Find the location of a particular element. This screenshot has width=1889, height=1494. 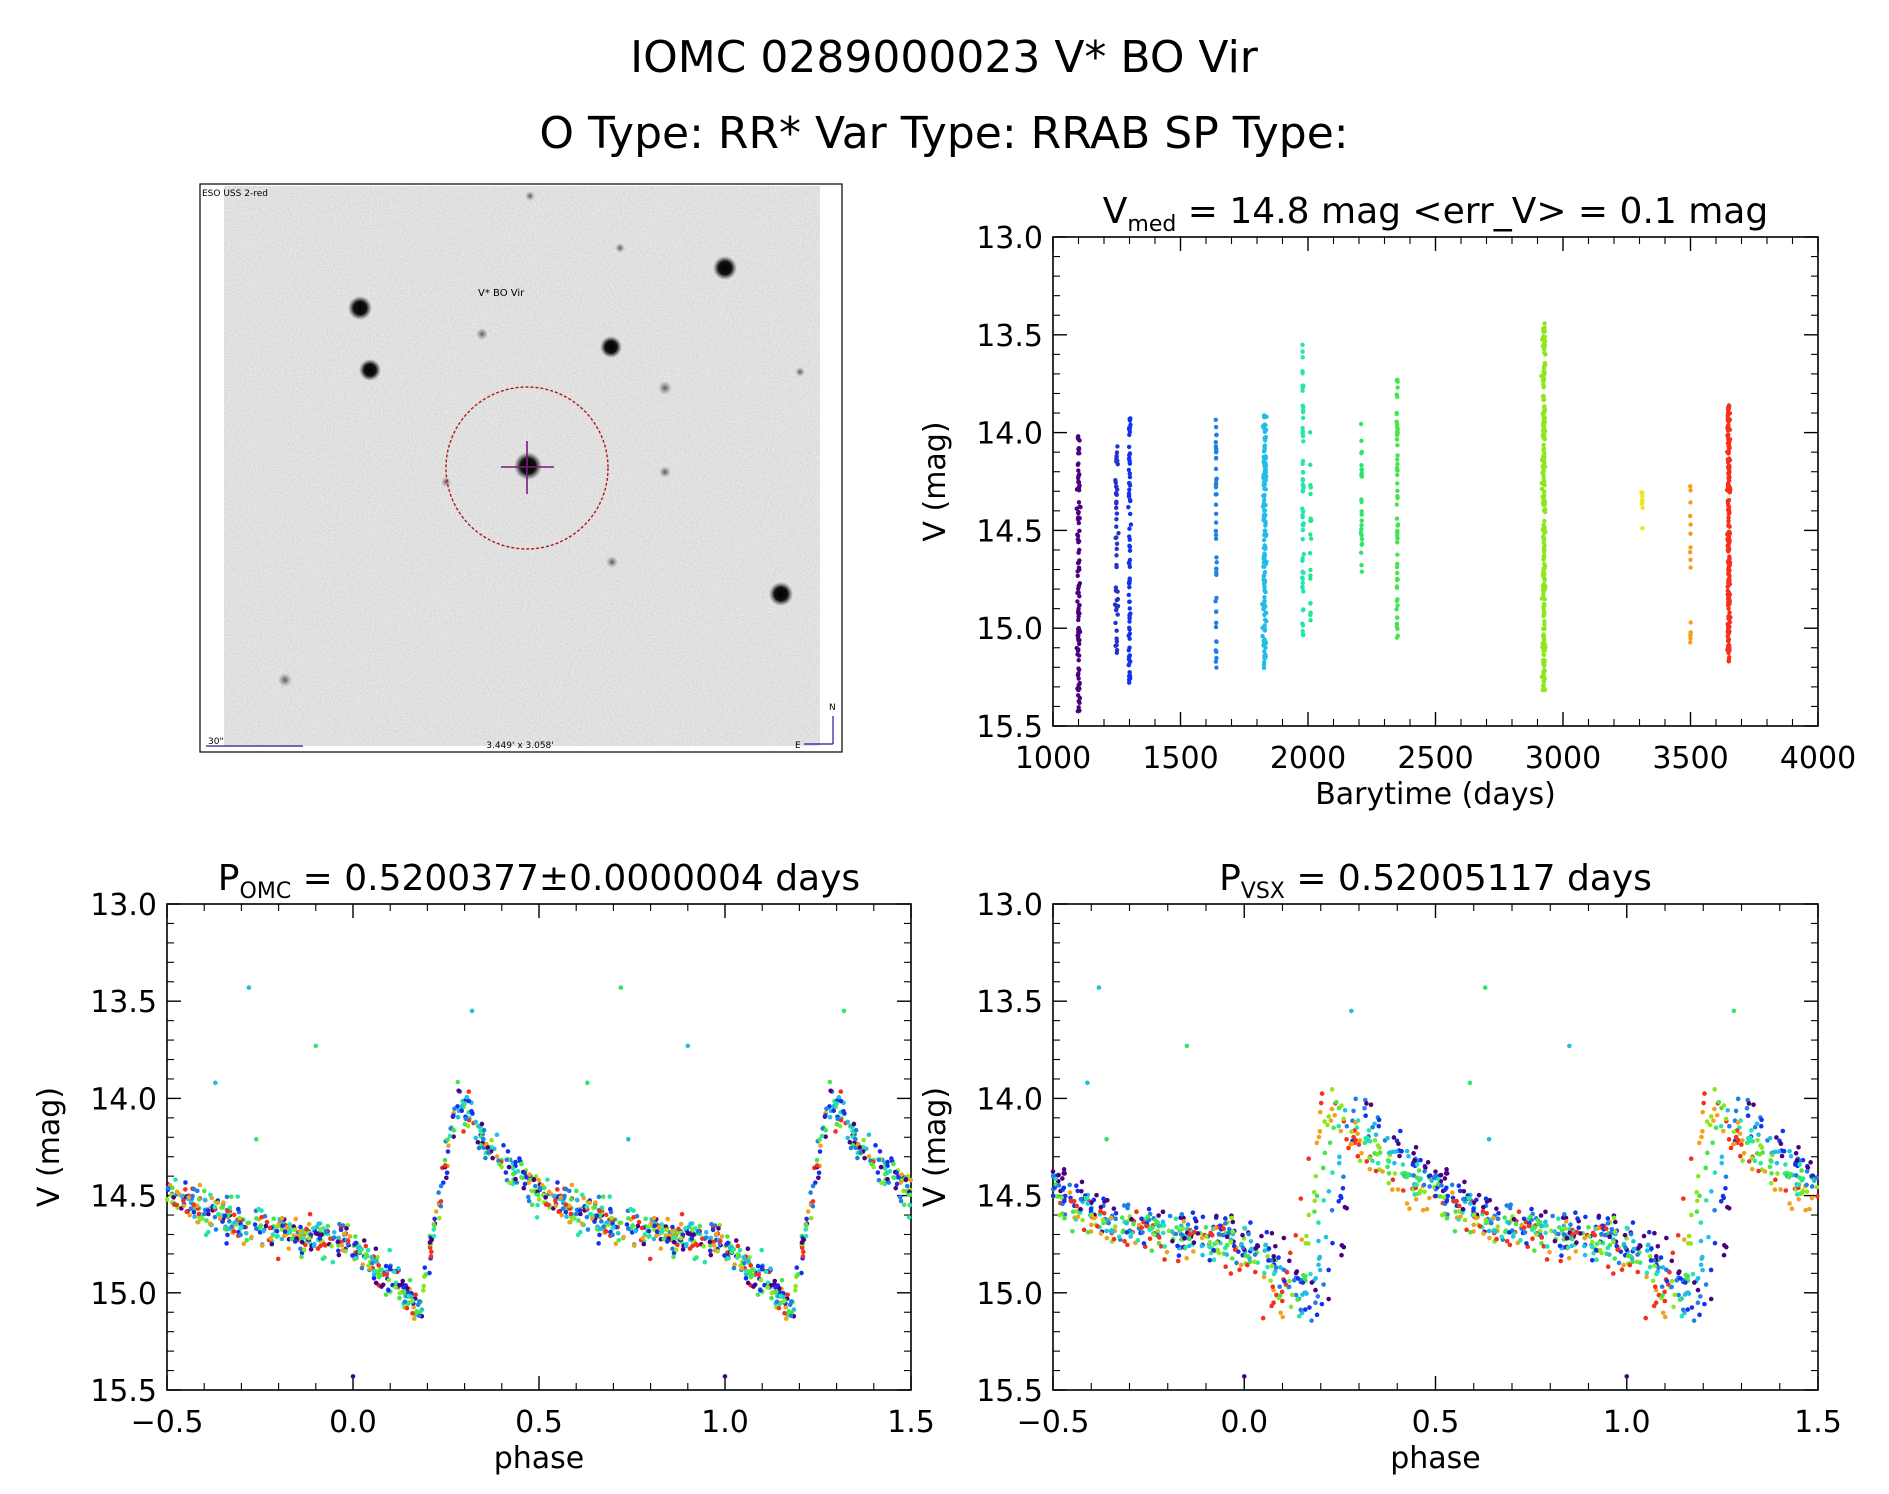

figure-title: IOMC 0289000023 V* BO Vir is located at coordinates (944, 57).